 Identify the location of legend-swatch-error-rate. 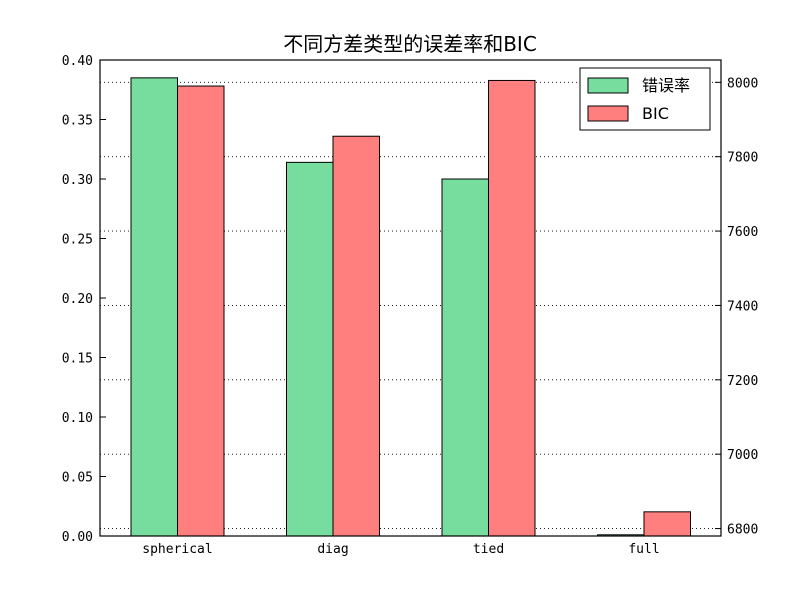
(608, 85).